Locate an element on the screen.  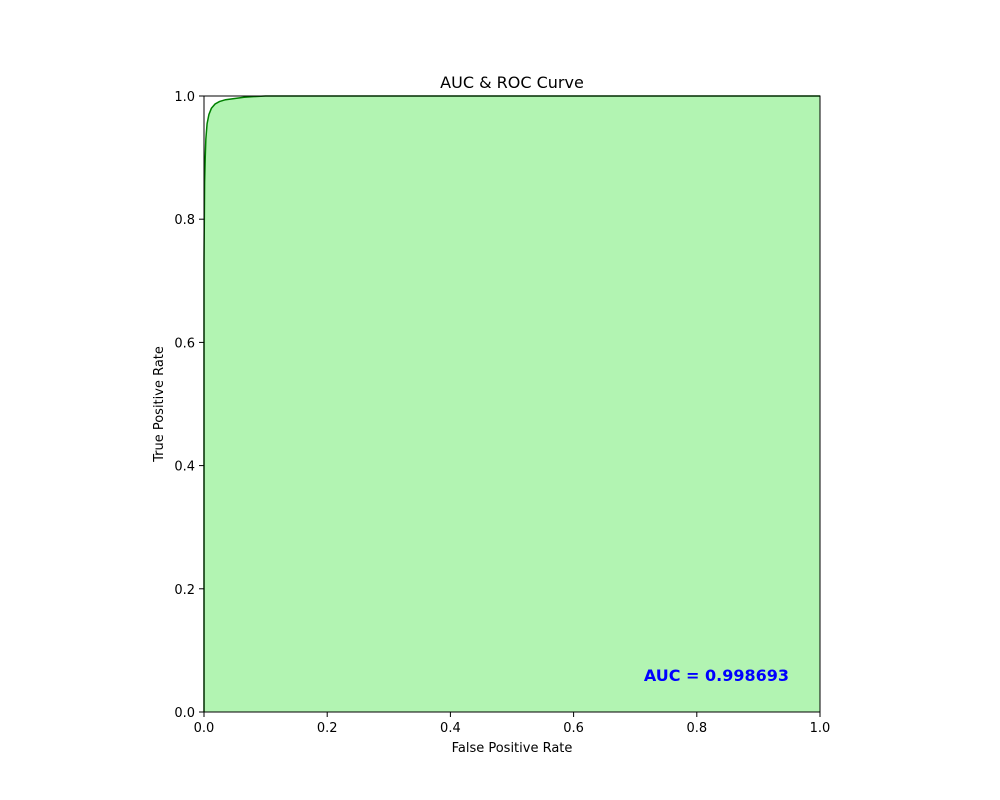
y-tick-label: 0.4 is located at coordinates (184, 467).